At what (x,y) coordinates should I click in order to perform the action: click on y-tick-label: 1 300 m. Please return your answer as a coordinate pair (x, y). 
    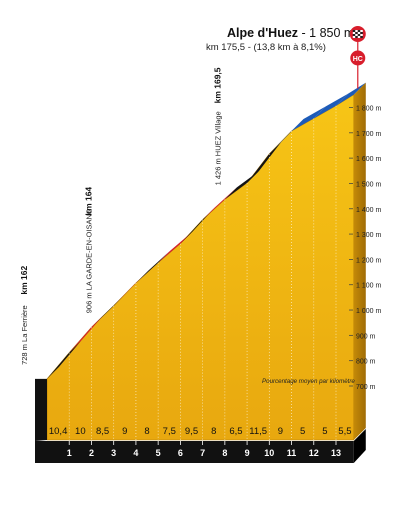
    Looking at the image, I should click on (368, 235).